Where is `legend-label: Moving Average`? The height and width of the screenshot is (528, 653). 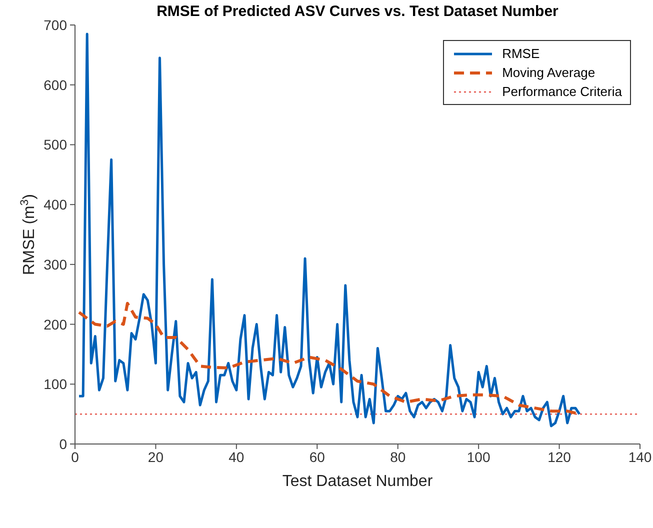 legend-label: Moving Average is located at coordinates (549, 72).